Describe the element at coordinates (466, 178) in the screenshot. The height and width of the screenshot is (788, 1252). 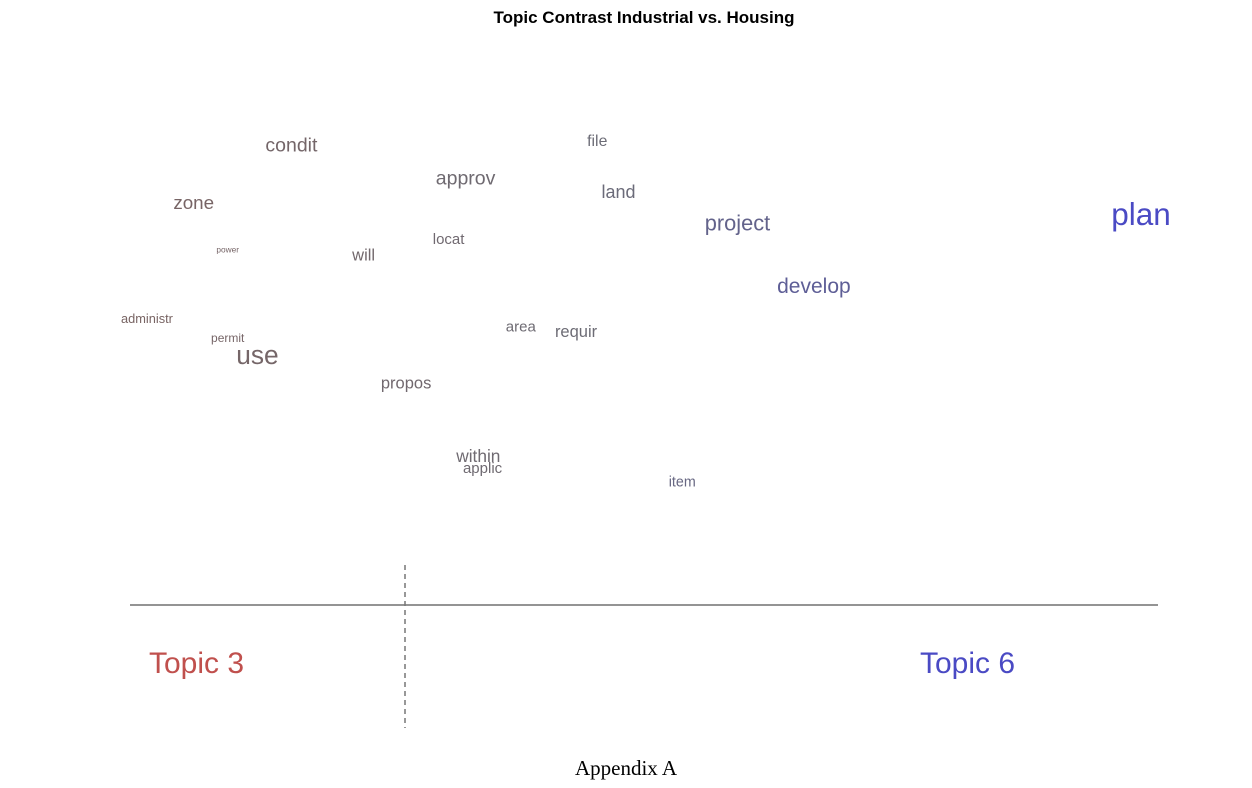
I see `word-label-approv: approv` at that location.